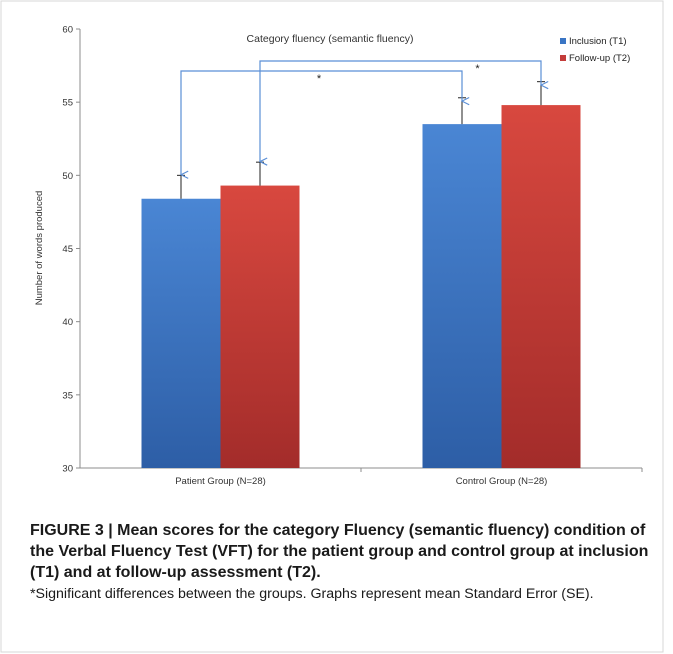 Image resolution: width=673 pixels, height=654 pixels. Describe the element at coordinates (595, 50) in the screenshot. I see `legend: Inclusion (T1) Follow-up (T2)` at that location.